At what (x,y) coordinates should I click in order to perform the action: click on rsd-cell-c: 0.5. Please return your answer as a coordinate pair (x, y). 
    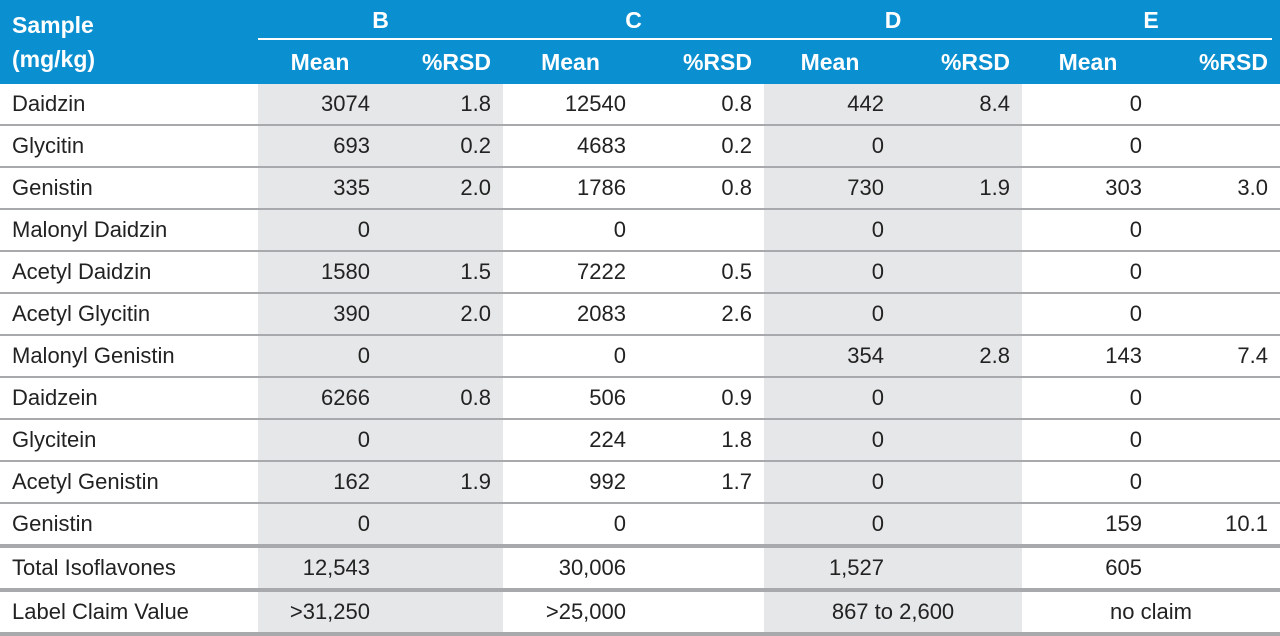
    Looking at the image, I should click on (701, 272).